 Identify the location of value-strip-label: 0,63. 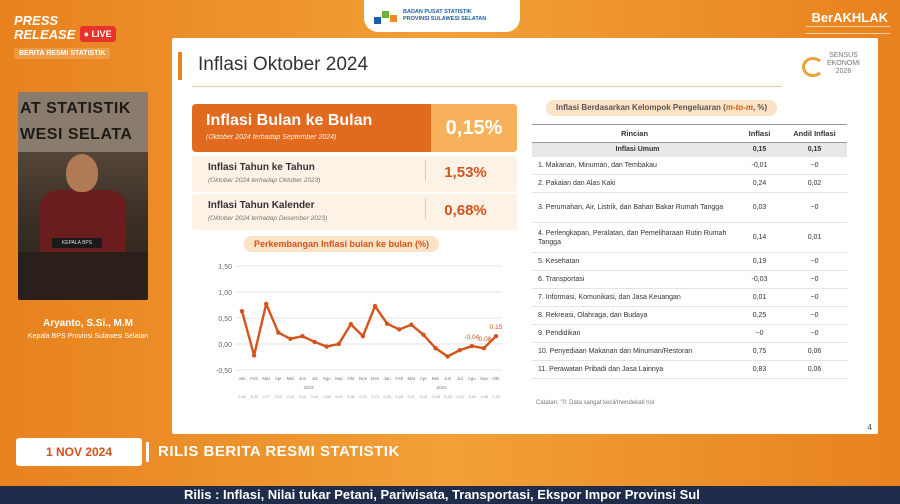
(241, 397).